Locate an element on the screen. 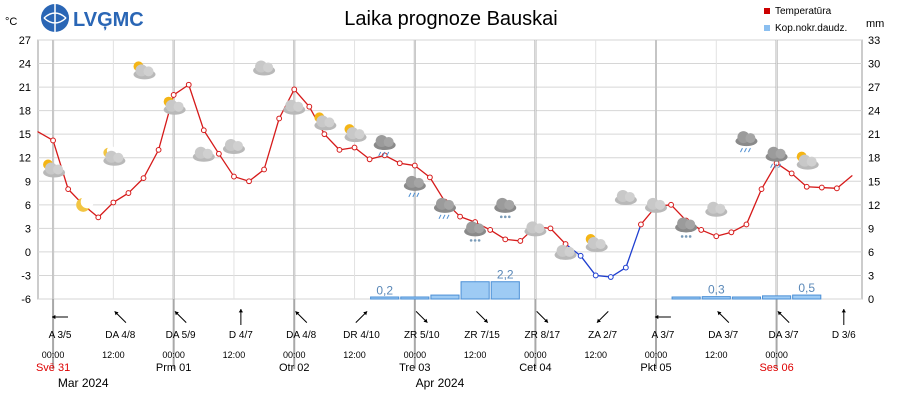 The width and height of the screenshot is (900, 400). left-tick-label: -3 is located at coordinates (26, 276).